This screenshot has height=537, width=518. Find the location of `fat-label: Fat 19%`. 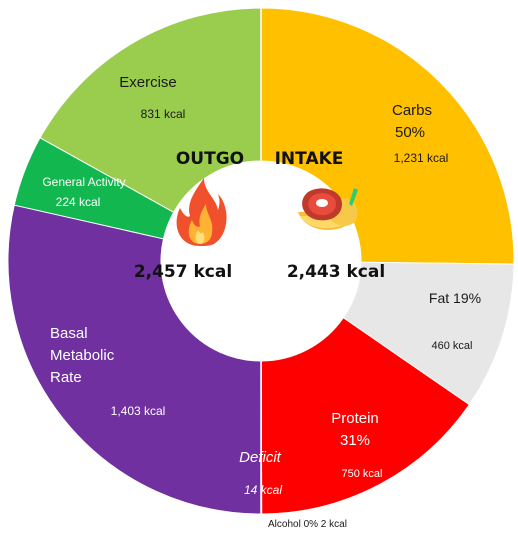

fat-label: Fat 19% is located at coordinates (455, 298).